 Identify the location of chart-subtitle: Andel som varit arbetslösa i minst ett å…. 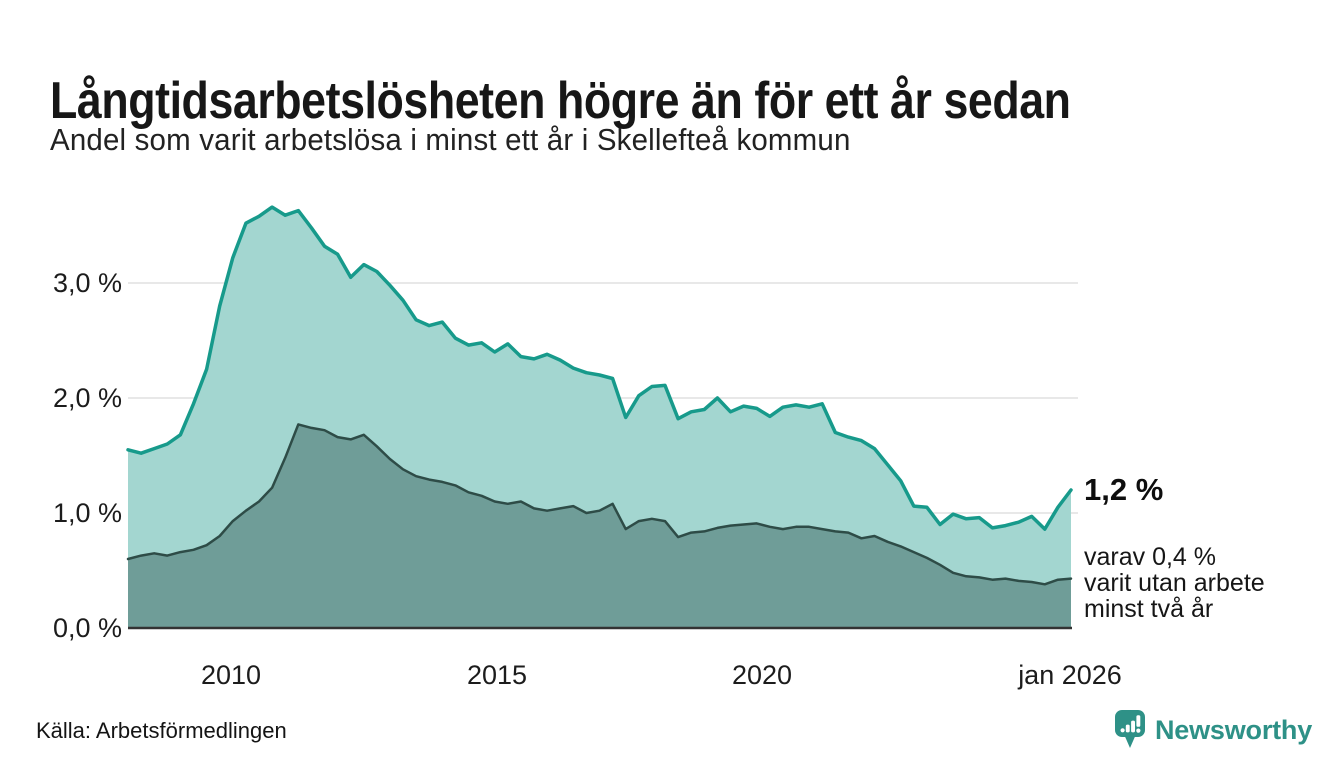
(450, 139).